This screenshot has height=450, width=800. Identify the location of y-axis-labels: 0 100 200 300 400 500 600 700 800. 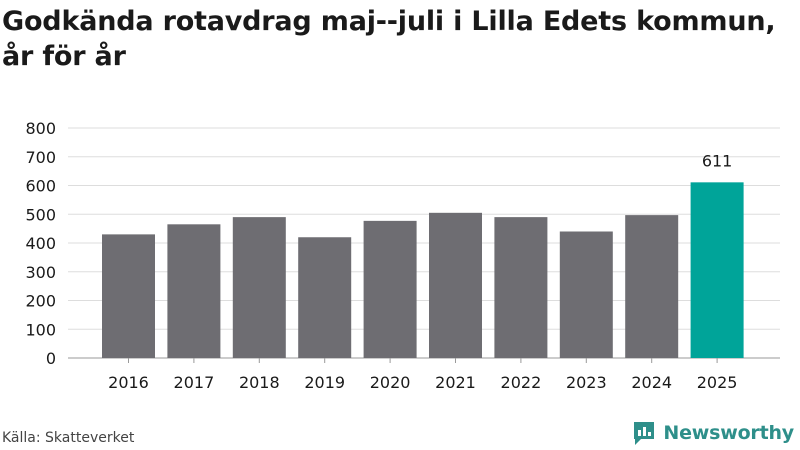
(40, 243).